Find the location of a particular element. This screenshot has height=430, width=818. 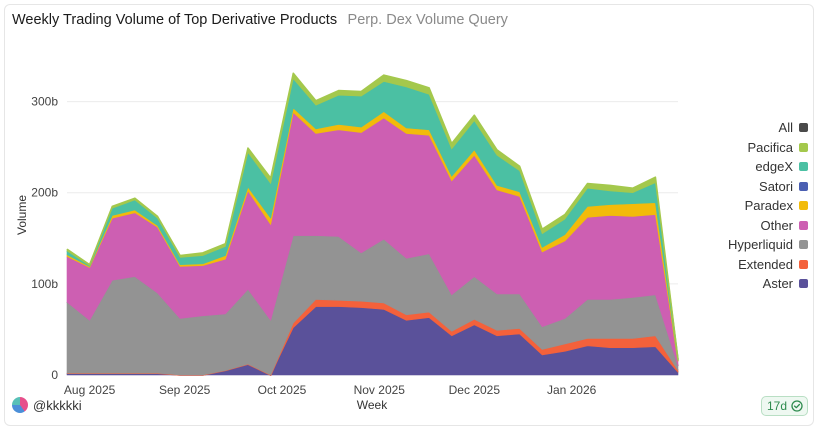

y-tick-label: 100b is located at coordinates (44, 284).